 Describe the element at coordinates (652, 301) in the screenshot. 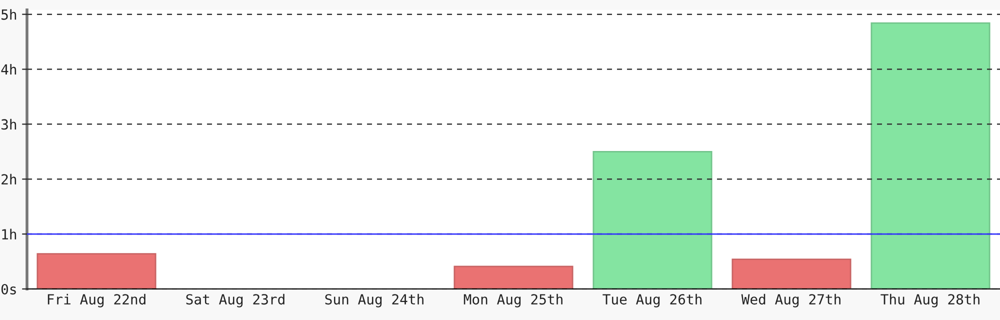

I see `x-tick-label: Tue Aug 26th` at that location.